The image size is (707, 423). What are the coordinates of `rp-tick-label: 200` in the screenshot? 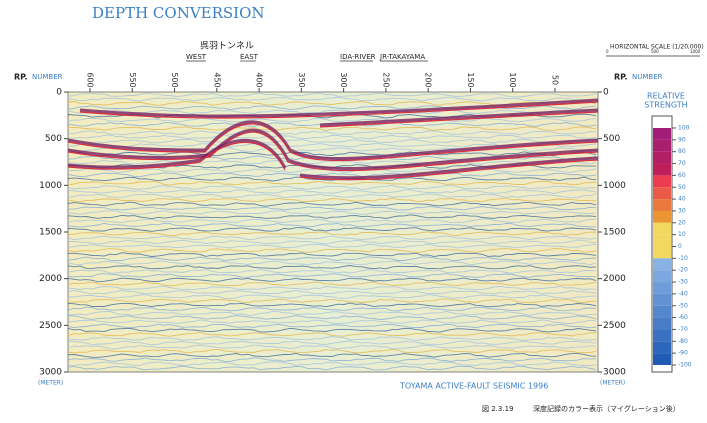 It's located at (428, 79).